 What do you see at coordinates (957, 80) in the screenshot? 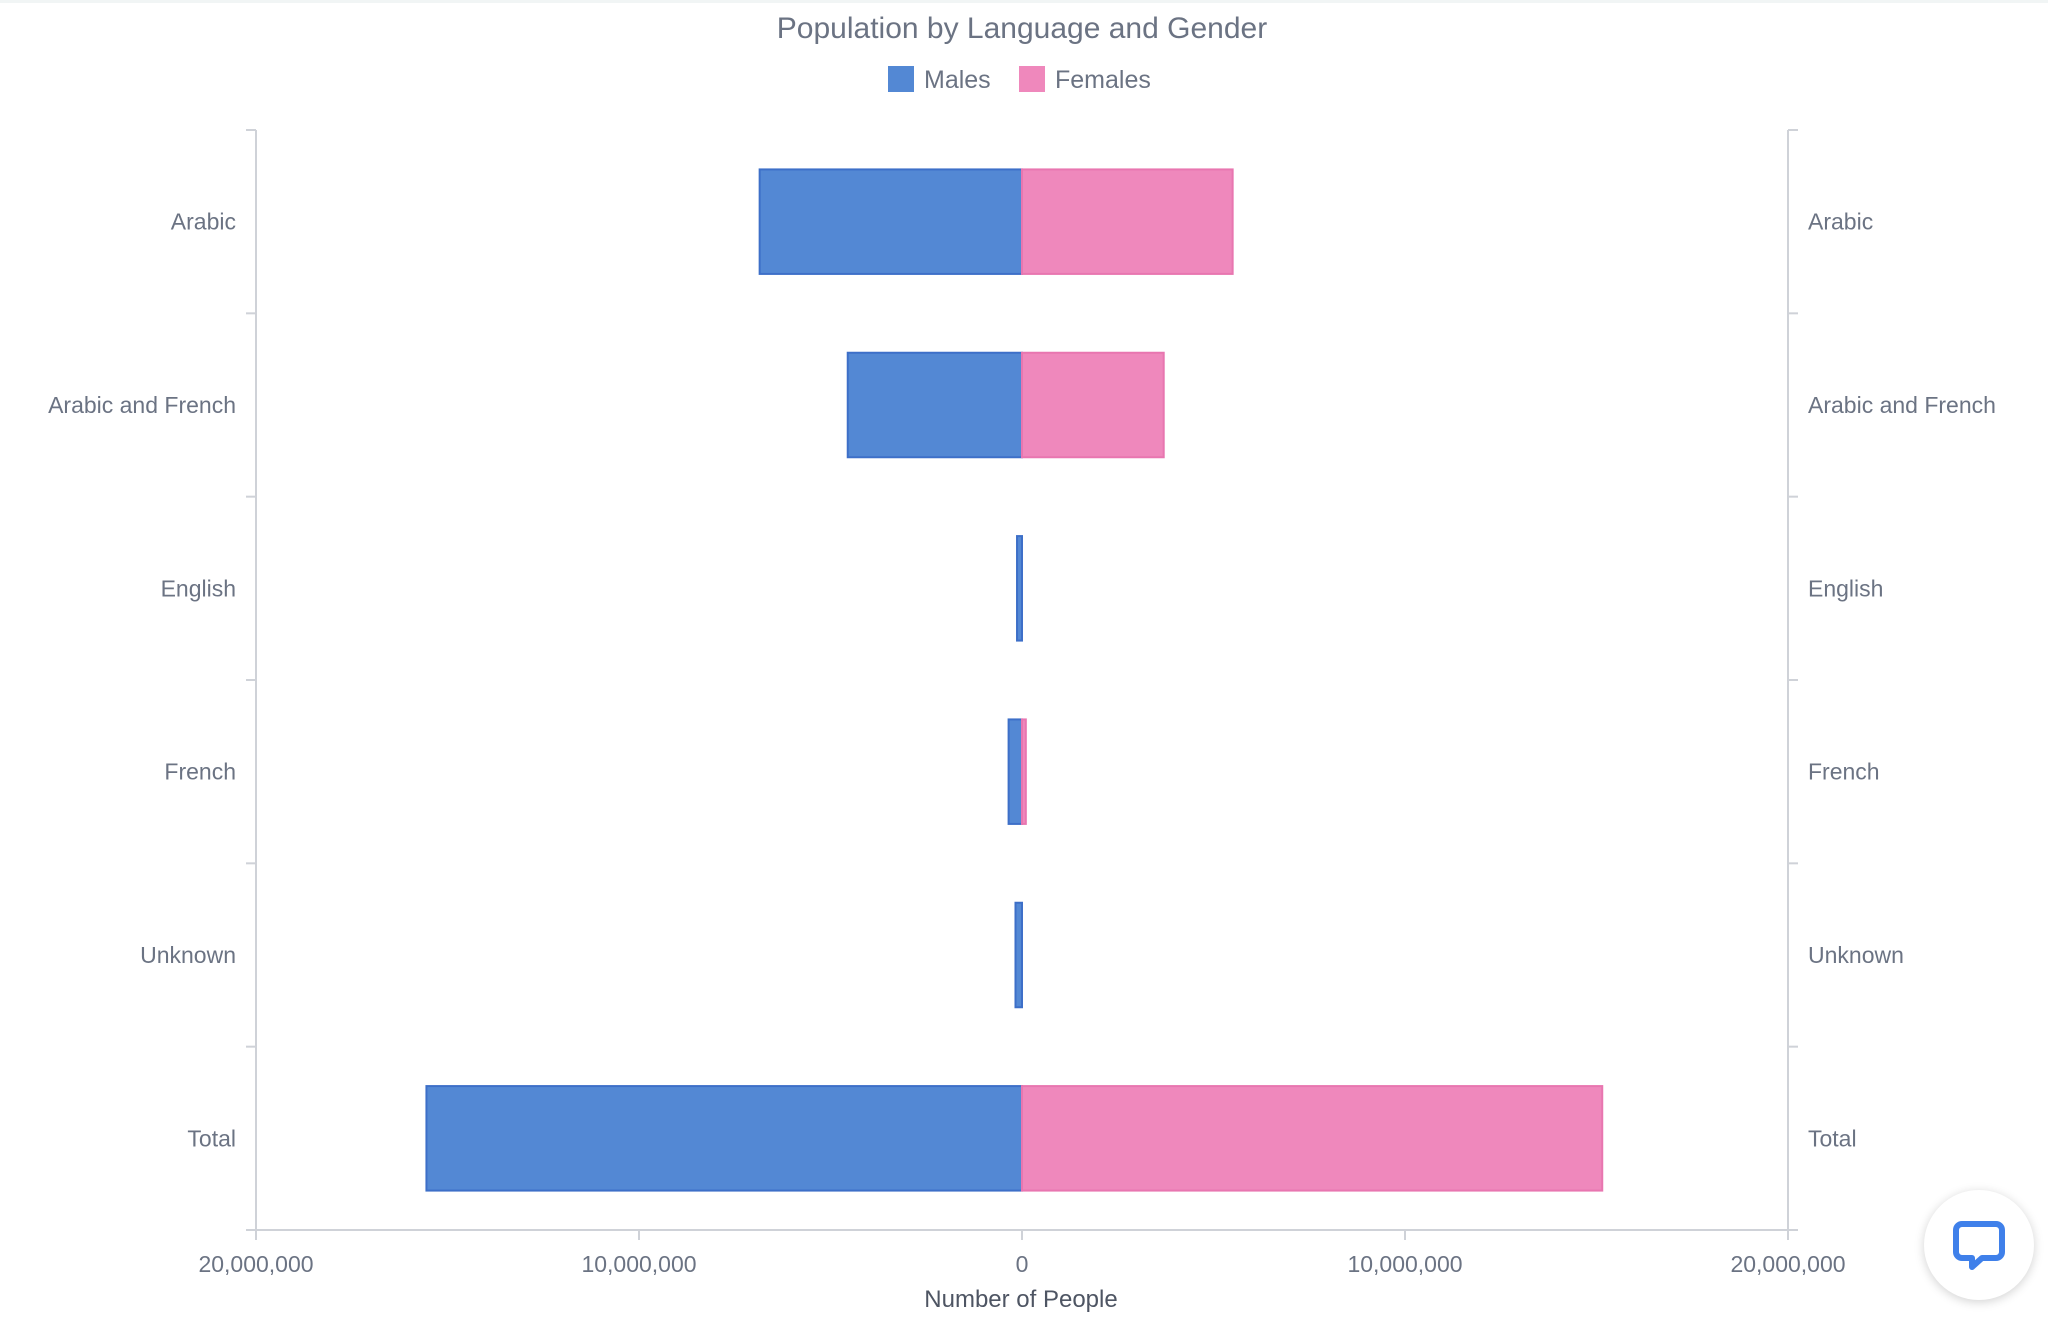
I see `legend-label-0: Males` at bounding box center [957, 80].